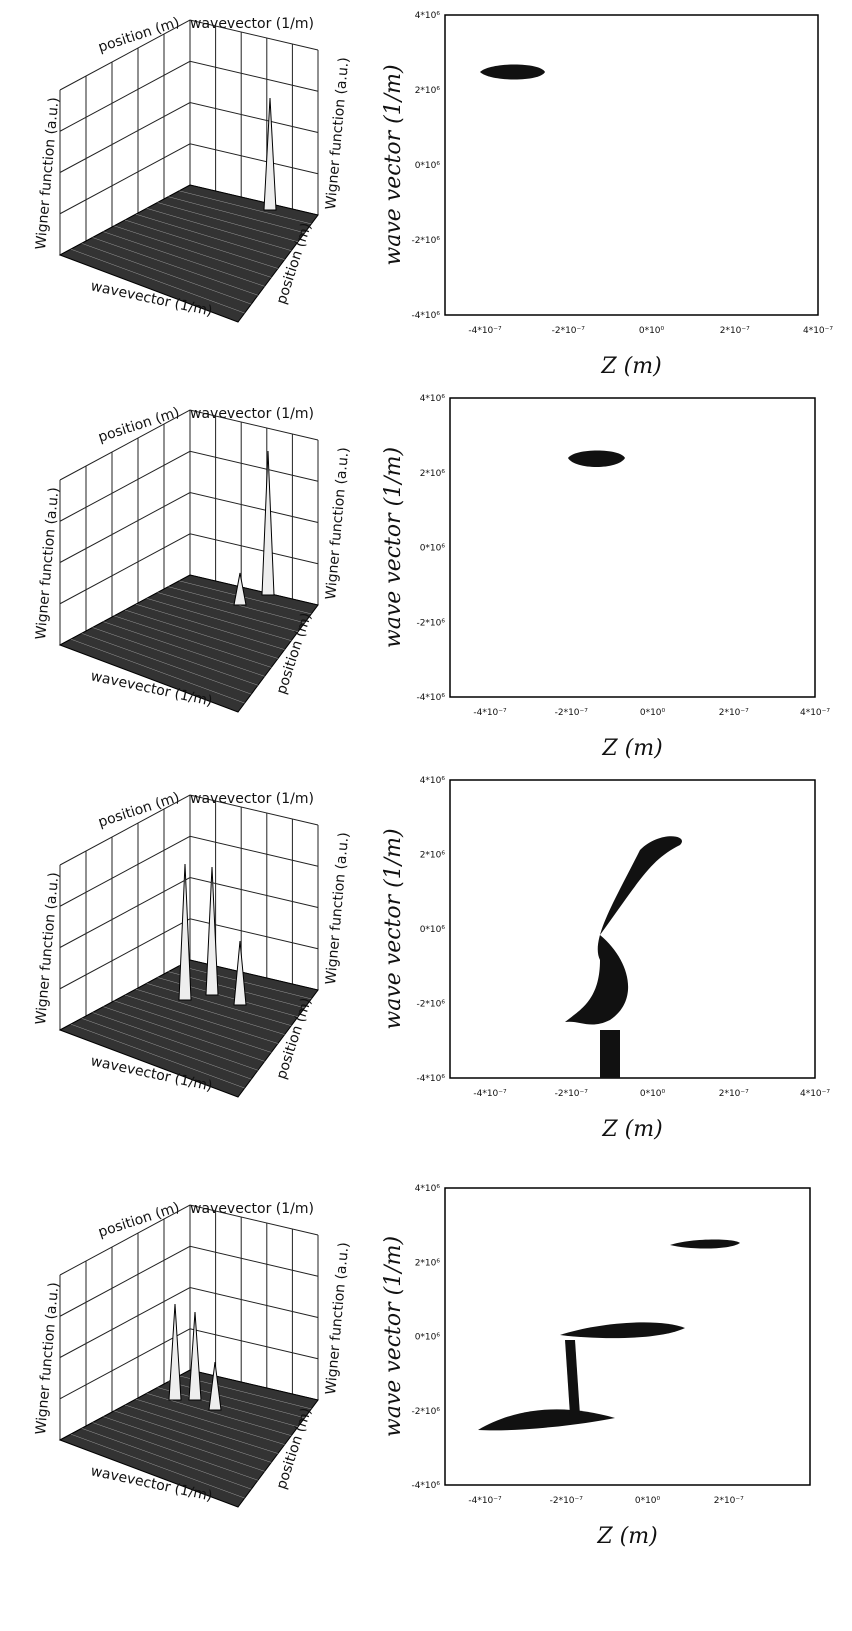  I want to click on x-tick-label: 4*10⁻⁷, so click(815, 713).